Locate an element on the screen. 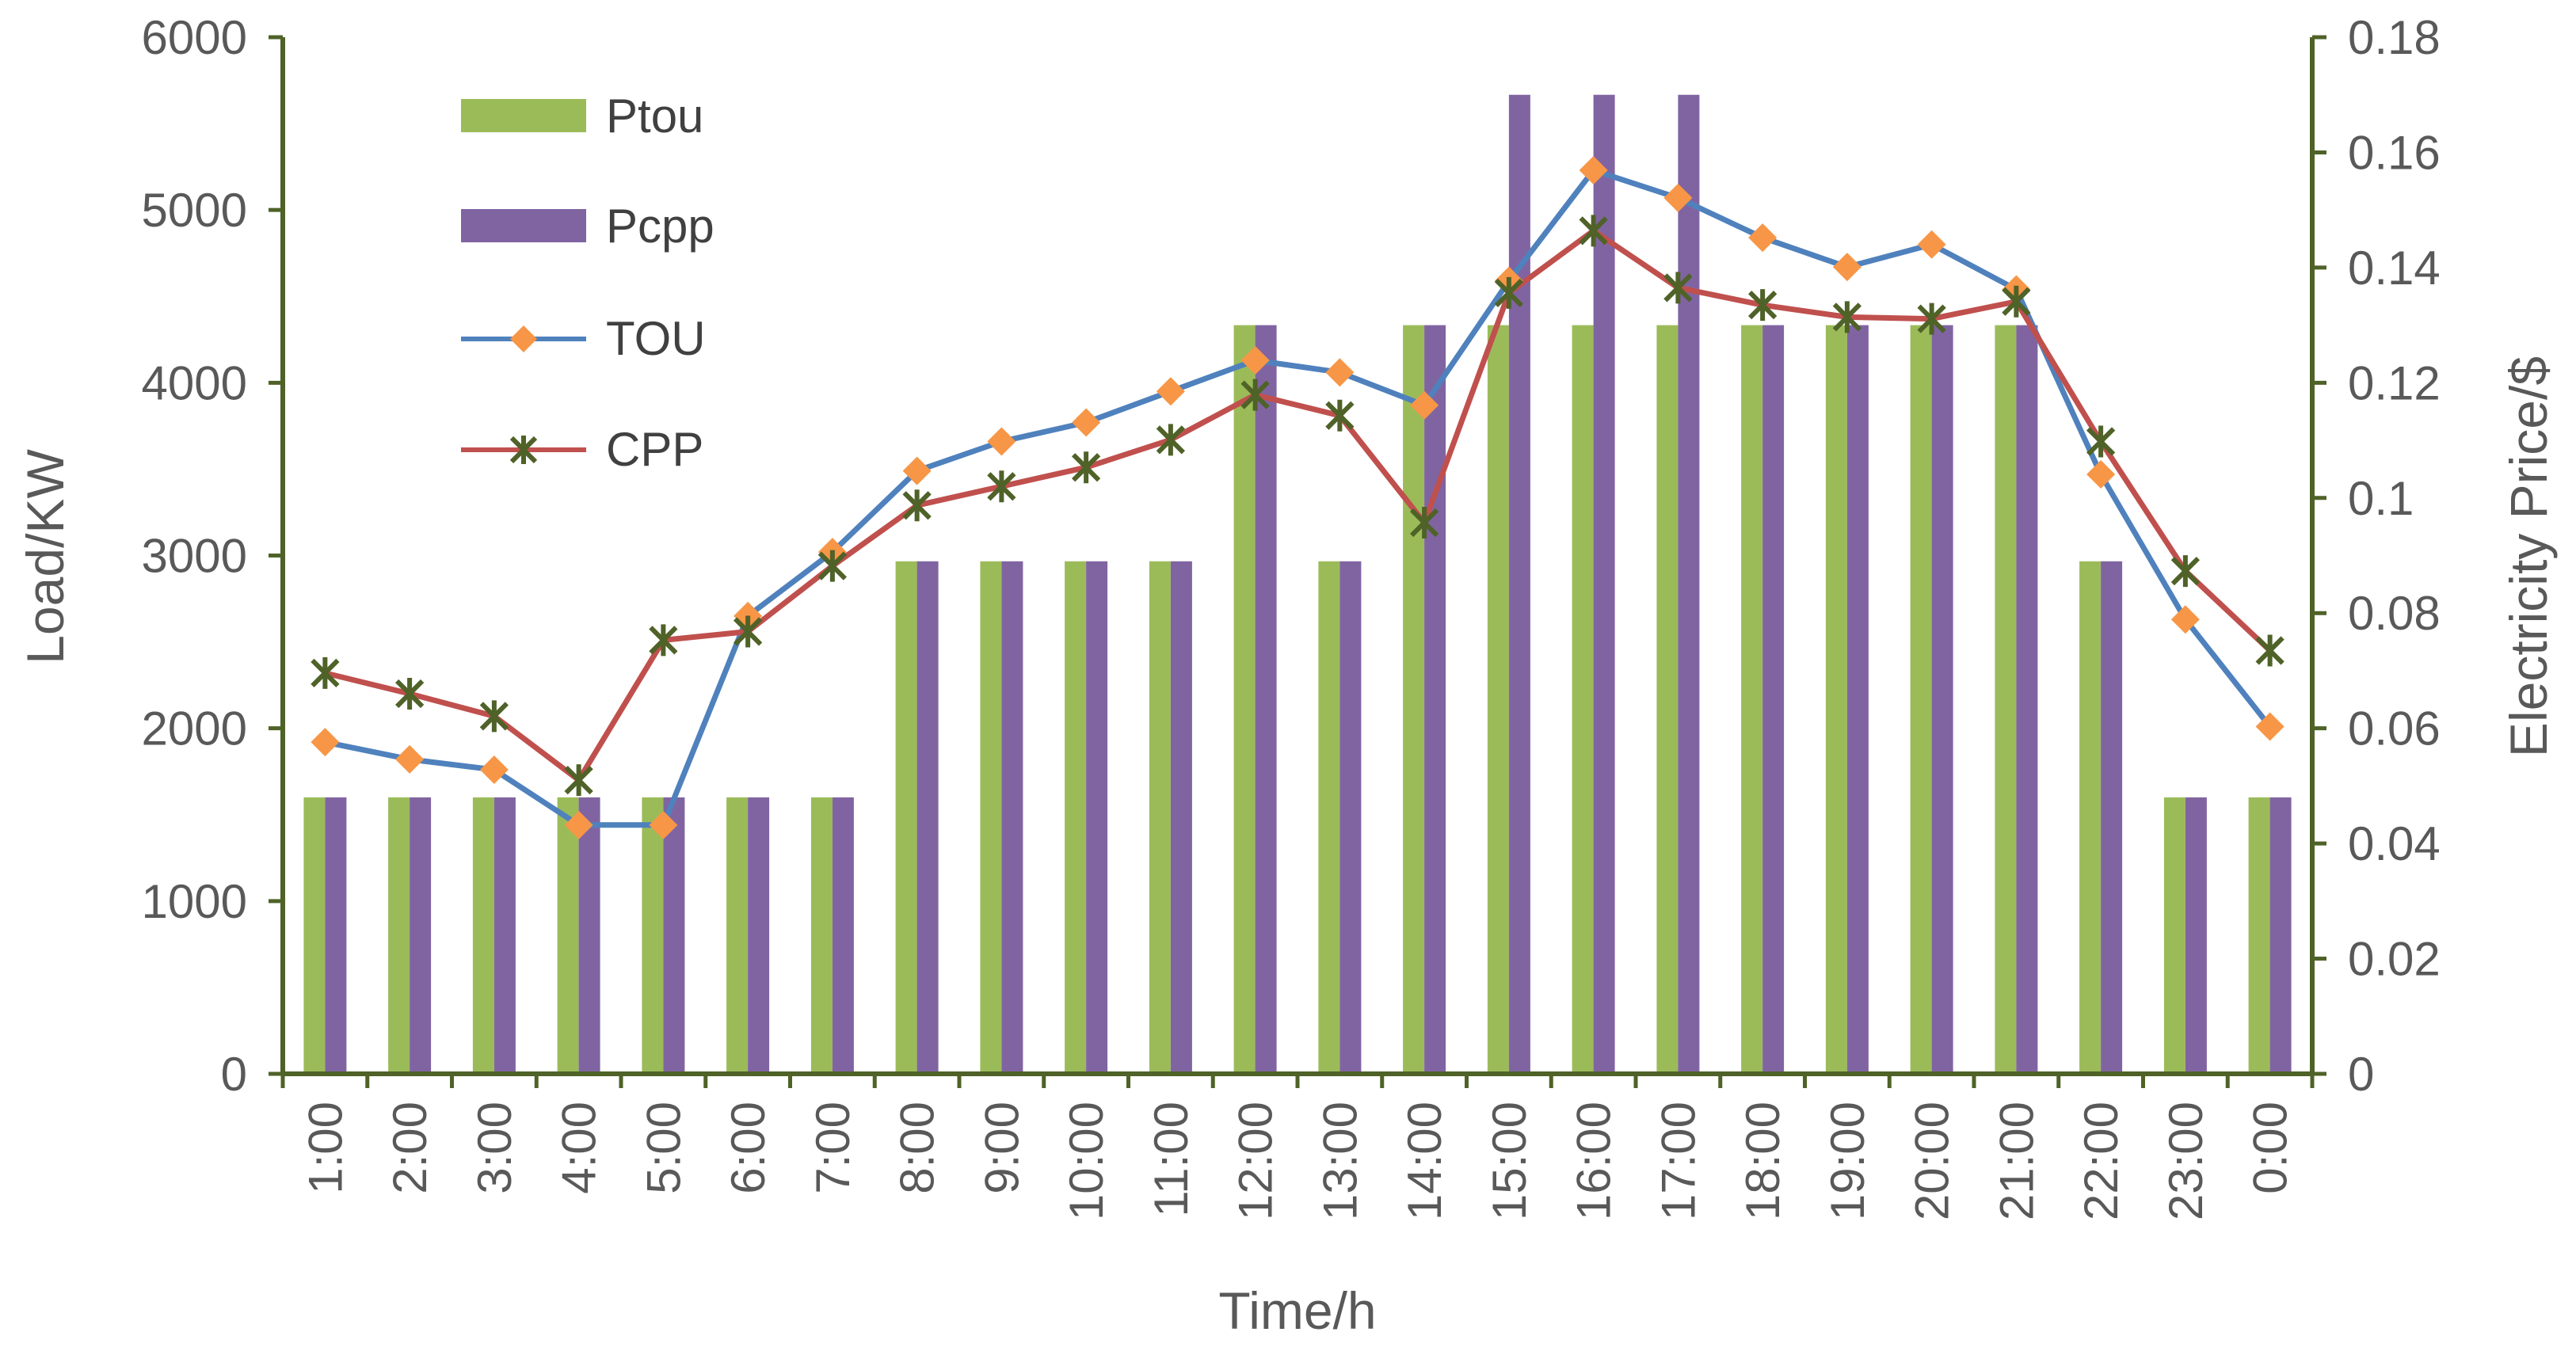 The width and height of the screenshot is (2576, 1351). xtick-label-3: 4:00 is located at coordinates (580, 1148).